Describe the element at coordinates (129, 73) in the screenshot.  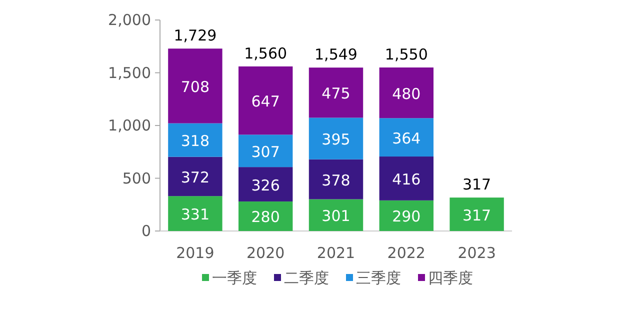
I see `y-tick-label: 1,500` at that location.